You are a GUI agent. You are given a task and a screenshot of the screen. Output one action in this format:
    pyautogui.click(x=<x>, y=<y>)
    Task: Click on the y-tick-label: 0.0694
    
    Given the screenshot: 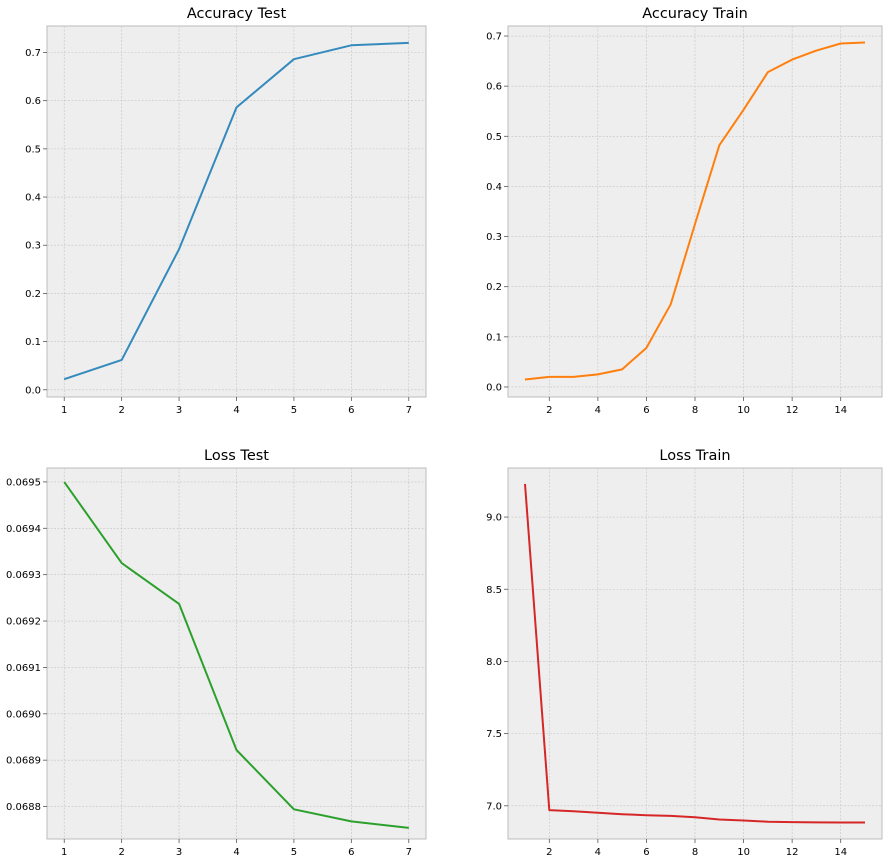 What is the action you would take?
    pyautogui.click(x=23, y=529)
    